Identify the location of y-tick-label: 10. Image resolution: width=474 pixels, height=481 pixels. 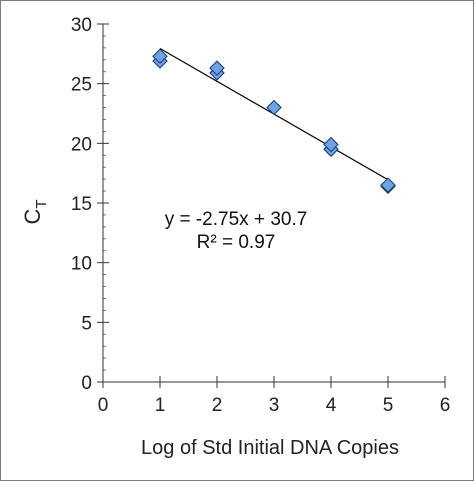
(81, 264).